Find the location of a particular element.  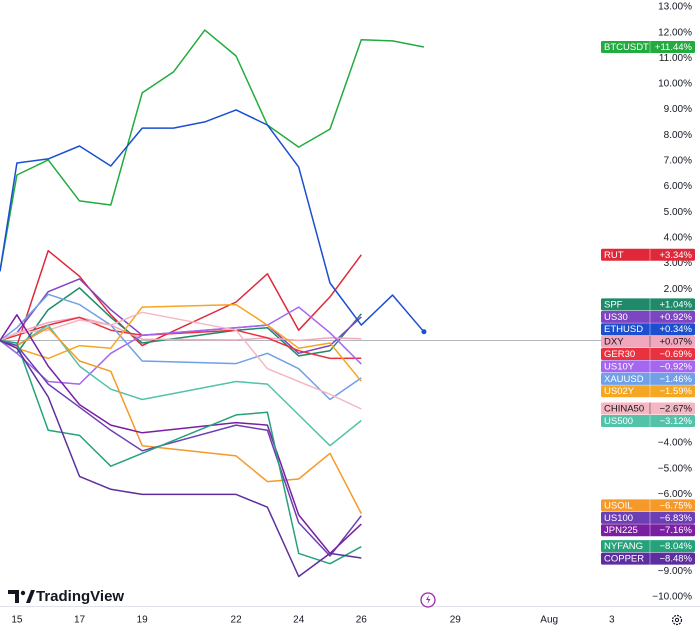

tag-name: US30 is located at coordinates (616, 317).